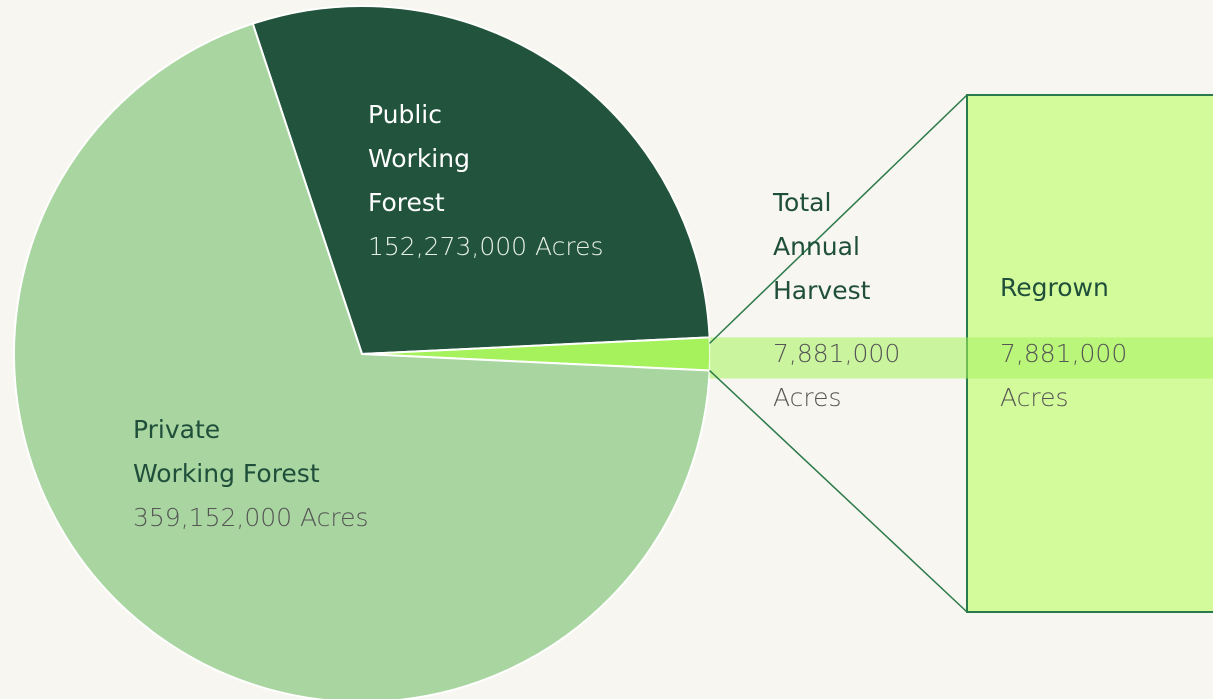  I want to click on slice-value-label: 152,273,000 Acres, so click(486, 246).